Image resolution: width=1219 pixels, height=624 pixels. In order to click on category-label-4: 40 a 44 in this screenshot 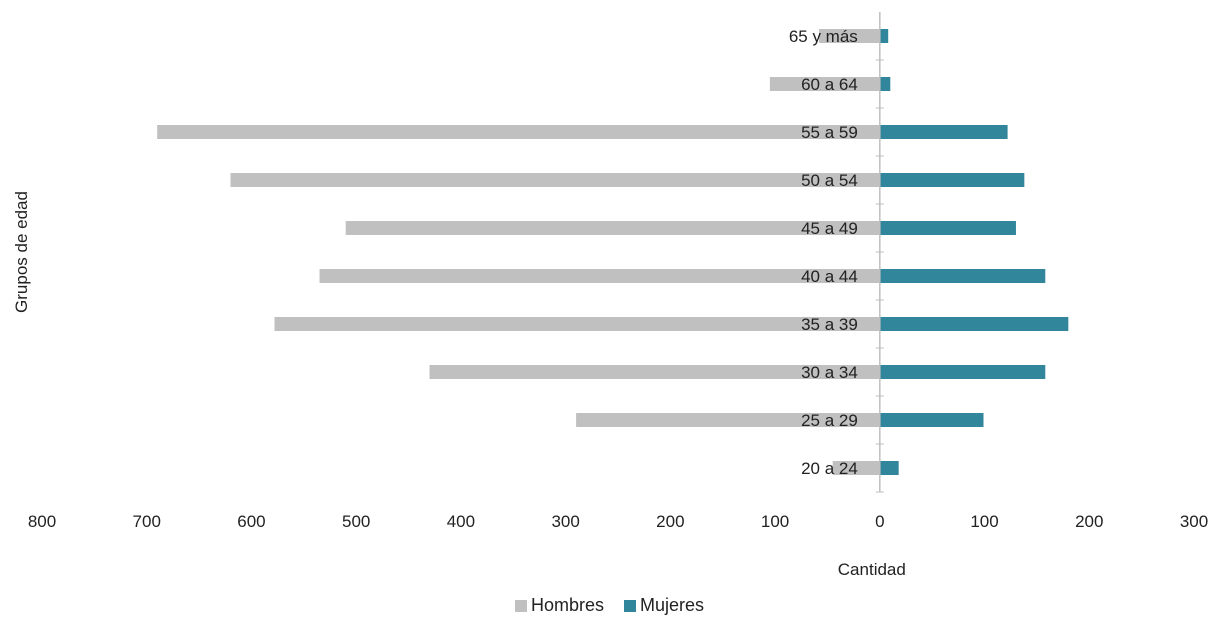, I will do `click(829, 276)`.